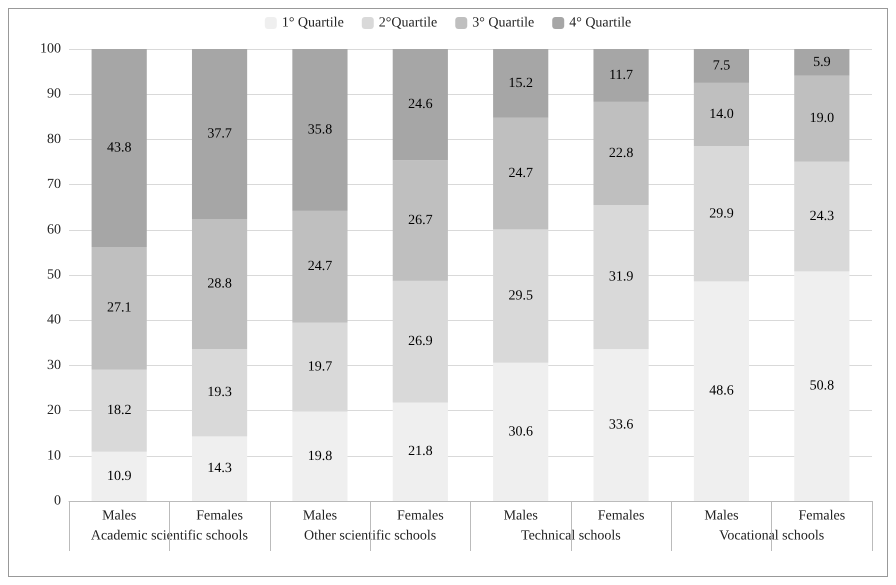 This screenshot has width=896, height=585. What do you see at coordinates (320, 366) in the screenshot?
I see `data-label: 19.7` at bounding box center [320, 366].